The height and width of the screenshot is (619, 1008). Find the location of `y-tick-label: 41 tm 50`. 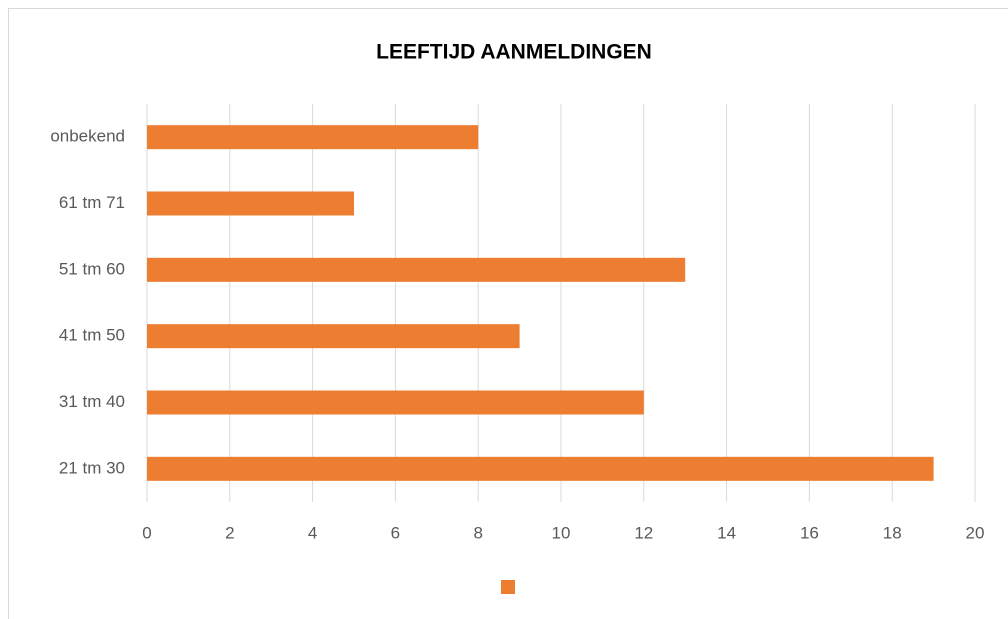

y-tick-label: 41 tm 50 is located at coordinates (92, 335).